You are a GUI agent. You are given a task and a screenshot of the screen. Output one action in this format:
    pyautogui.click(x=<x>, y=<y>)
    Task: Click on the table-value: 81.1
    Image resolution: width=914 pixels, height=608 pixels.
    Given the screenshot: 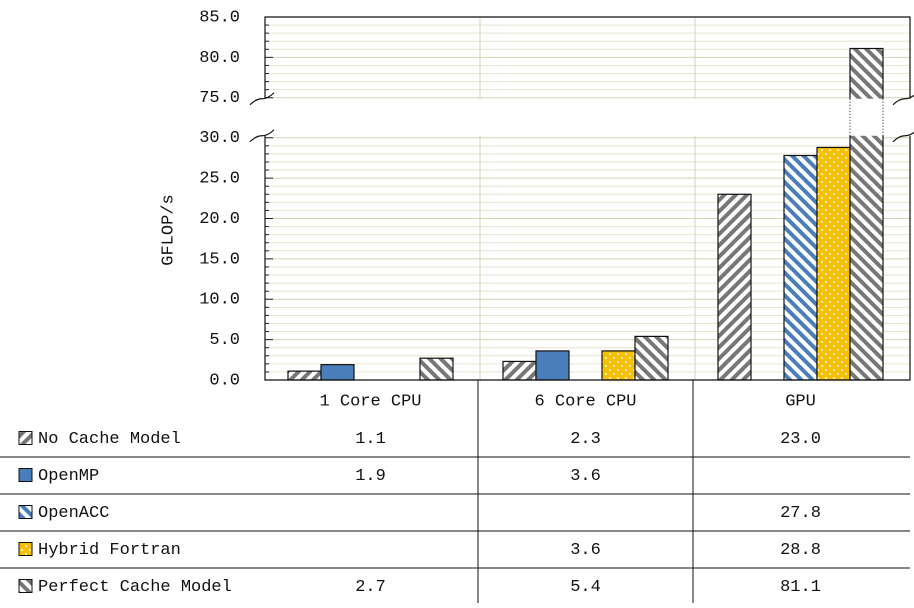 What is the action you would take?
    pyautogui.click(x=800, y=587)
    